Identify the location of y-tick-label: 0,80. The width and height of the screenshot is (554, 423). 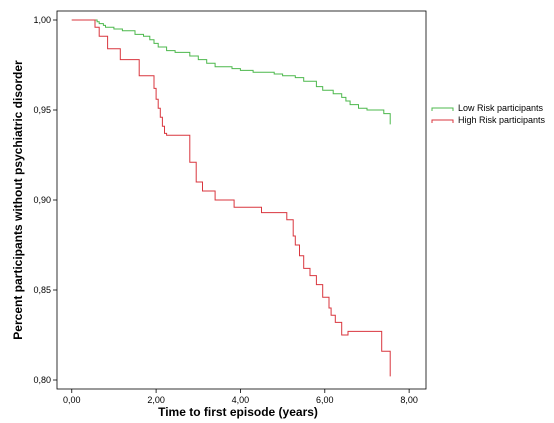
(42, 380).